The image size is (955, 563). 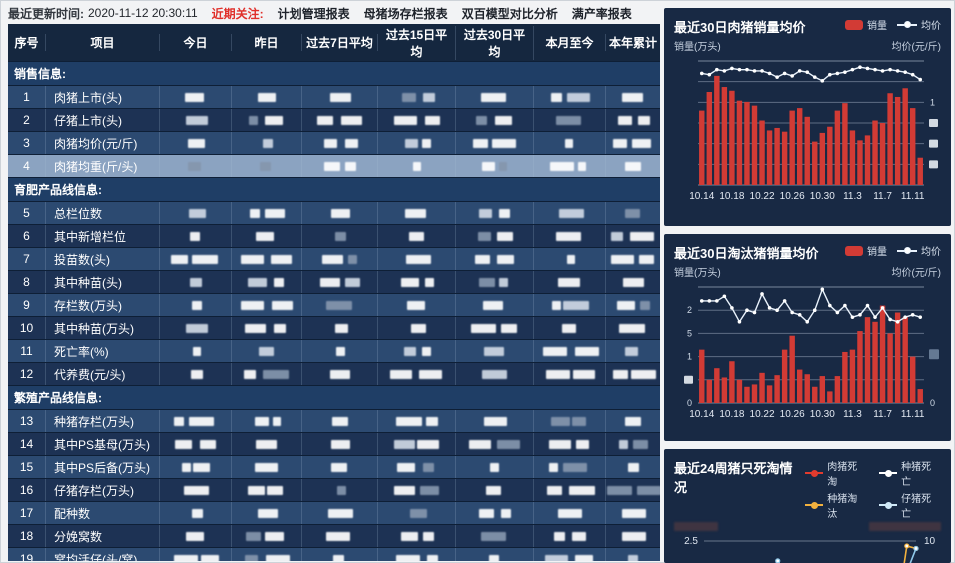 I want to click on nav-link-full-capacity-report: 满产率报表, so click(x=601, y=13).